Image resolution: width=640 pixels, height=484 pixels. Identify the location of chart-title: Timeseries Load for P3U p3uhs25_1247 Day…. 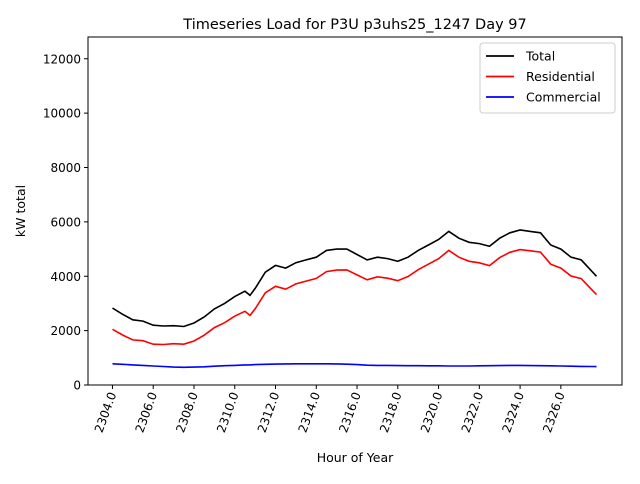
(354, 25).